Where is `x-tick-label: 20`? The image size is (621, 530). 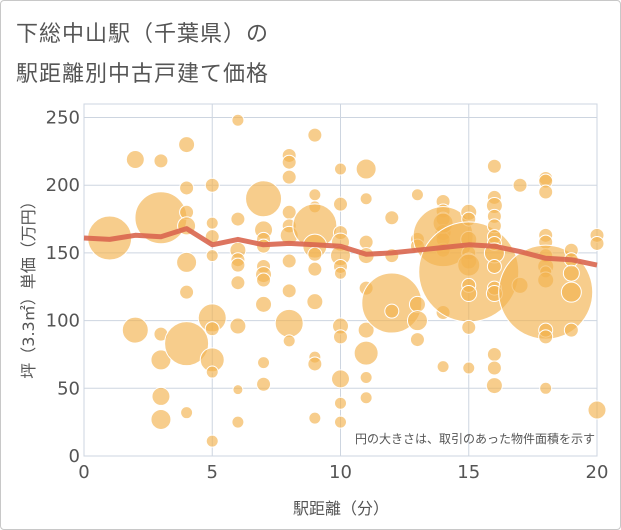 x-tick-label: 20 is located at coordinates (597, 472).